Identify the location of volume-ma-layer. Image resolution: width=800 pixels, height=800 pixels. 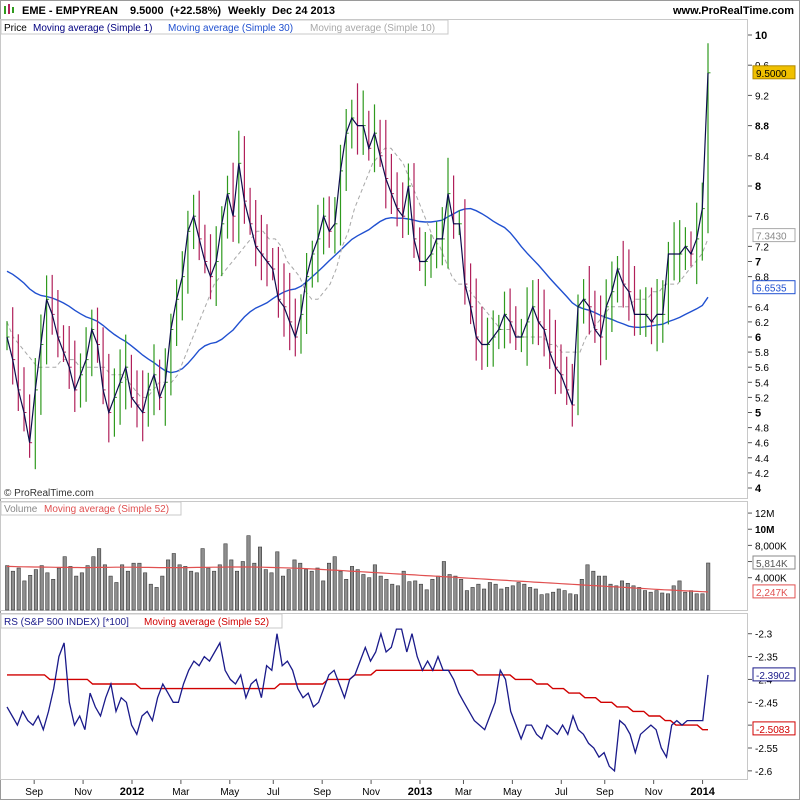
(357, 579).